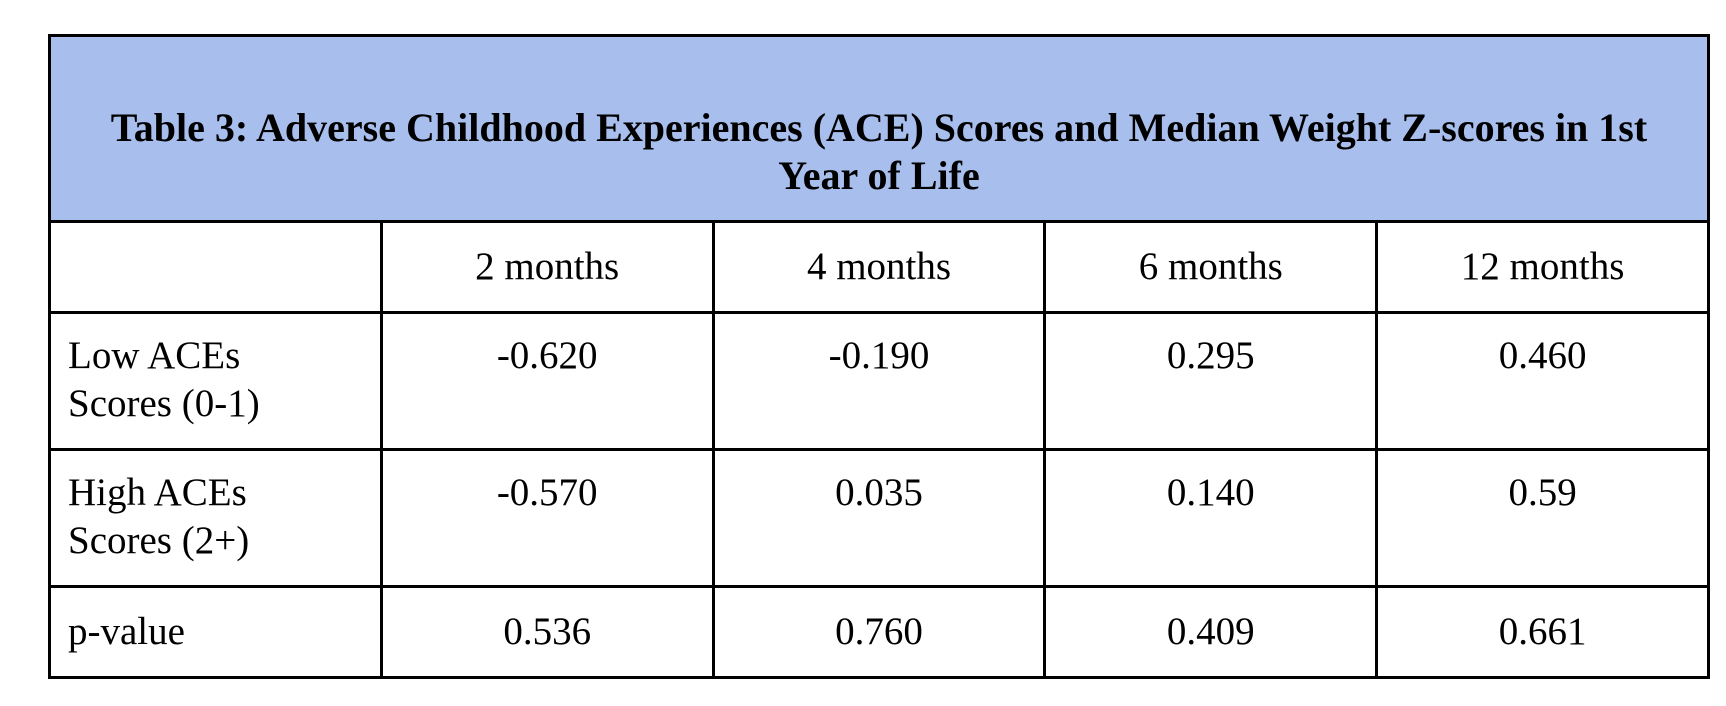 This screenshot has height=706, width=1726. I want to click on row-label-line: High ACEs, so click(157, 492).